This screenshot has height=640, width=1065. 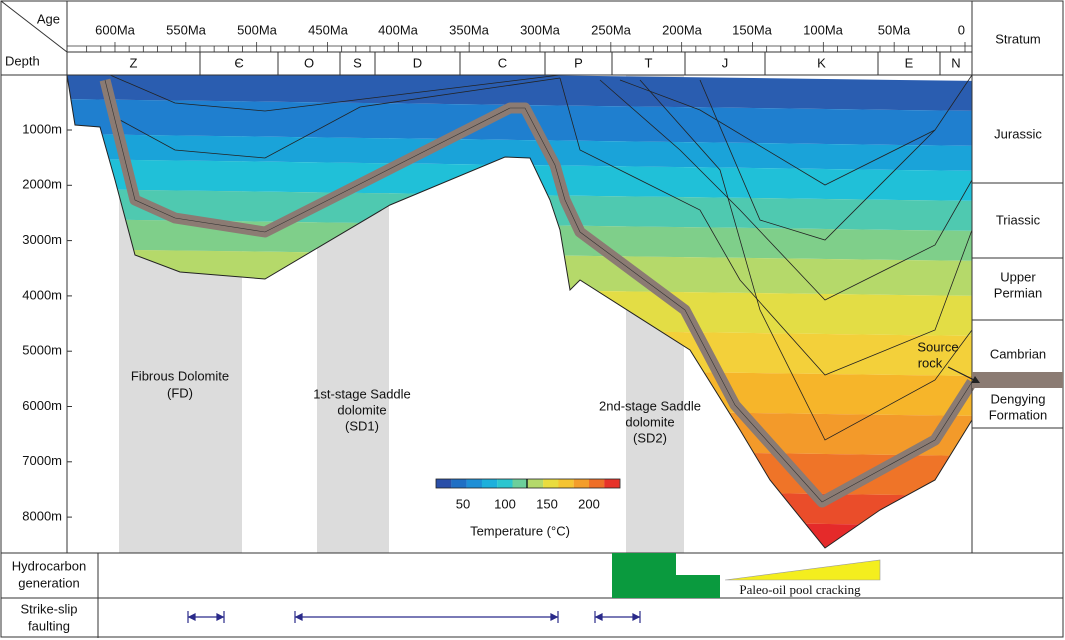 What do you see at coordinates (309, 62) in the screenshot?
I see `period-label: O` at bounding box center [309, 62].